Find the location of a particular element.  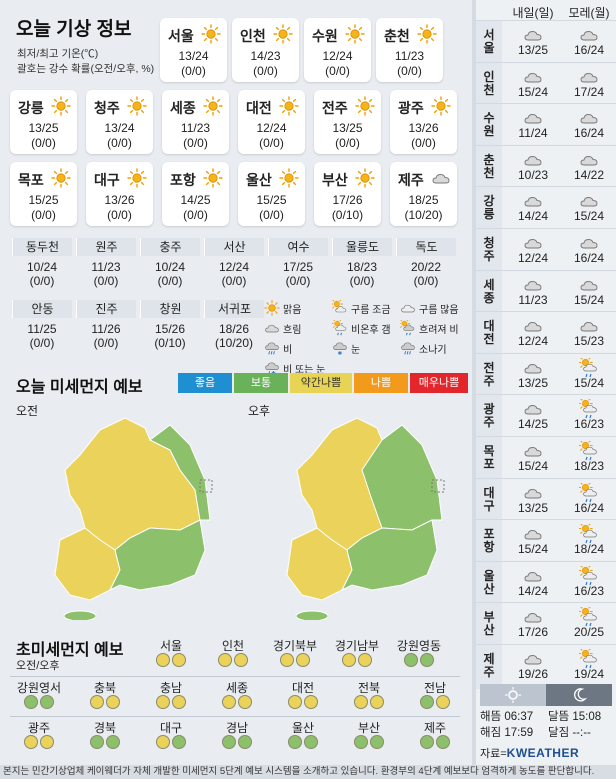

legend-label: 비 is located at coordinates (288, 350).